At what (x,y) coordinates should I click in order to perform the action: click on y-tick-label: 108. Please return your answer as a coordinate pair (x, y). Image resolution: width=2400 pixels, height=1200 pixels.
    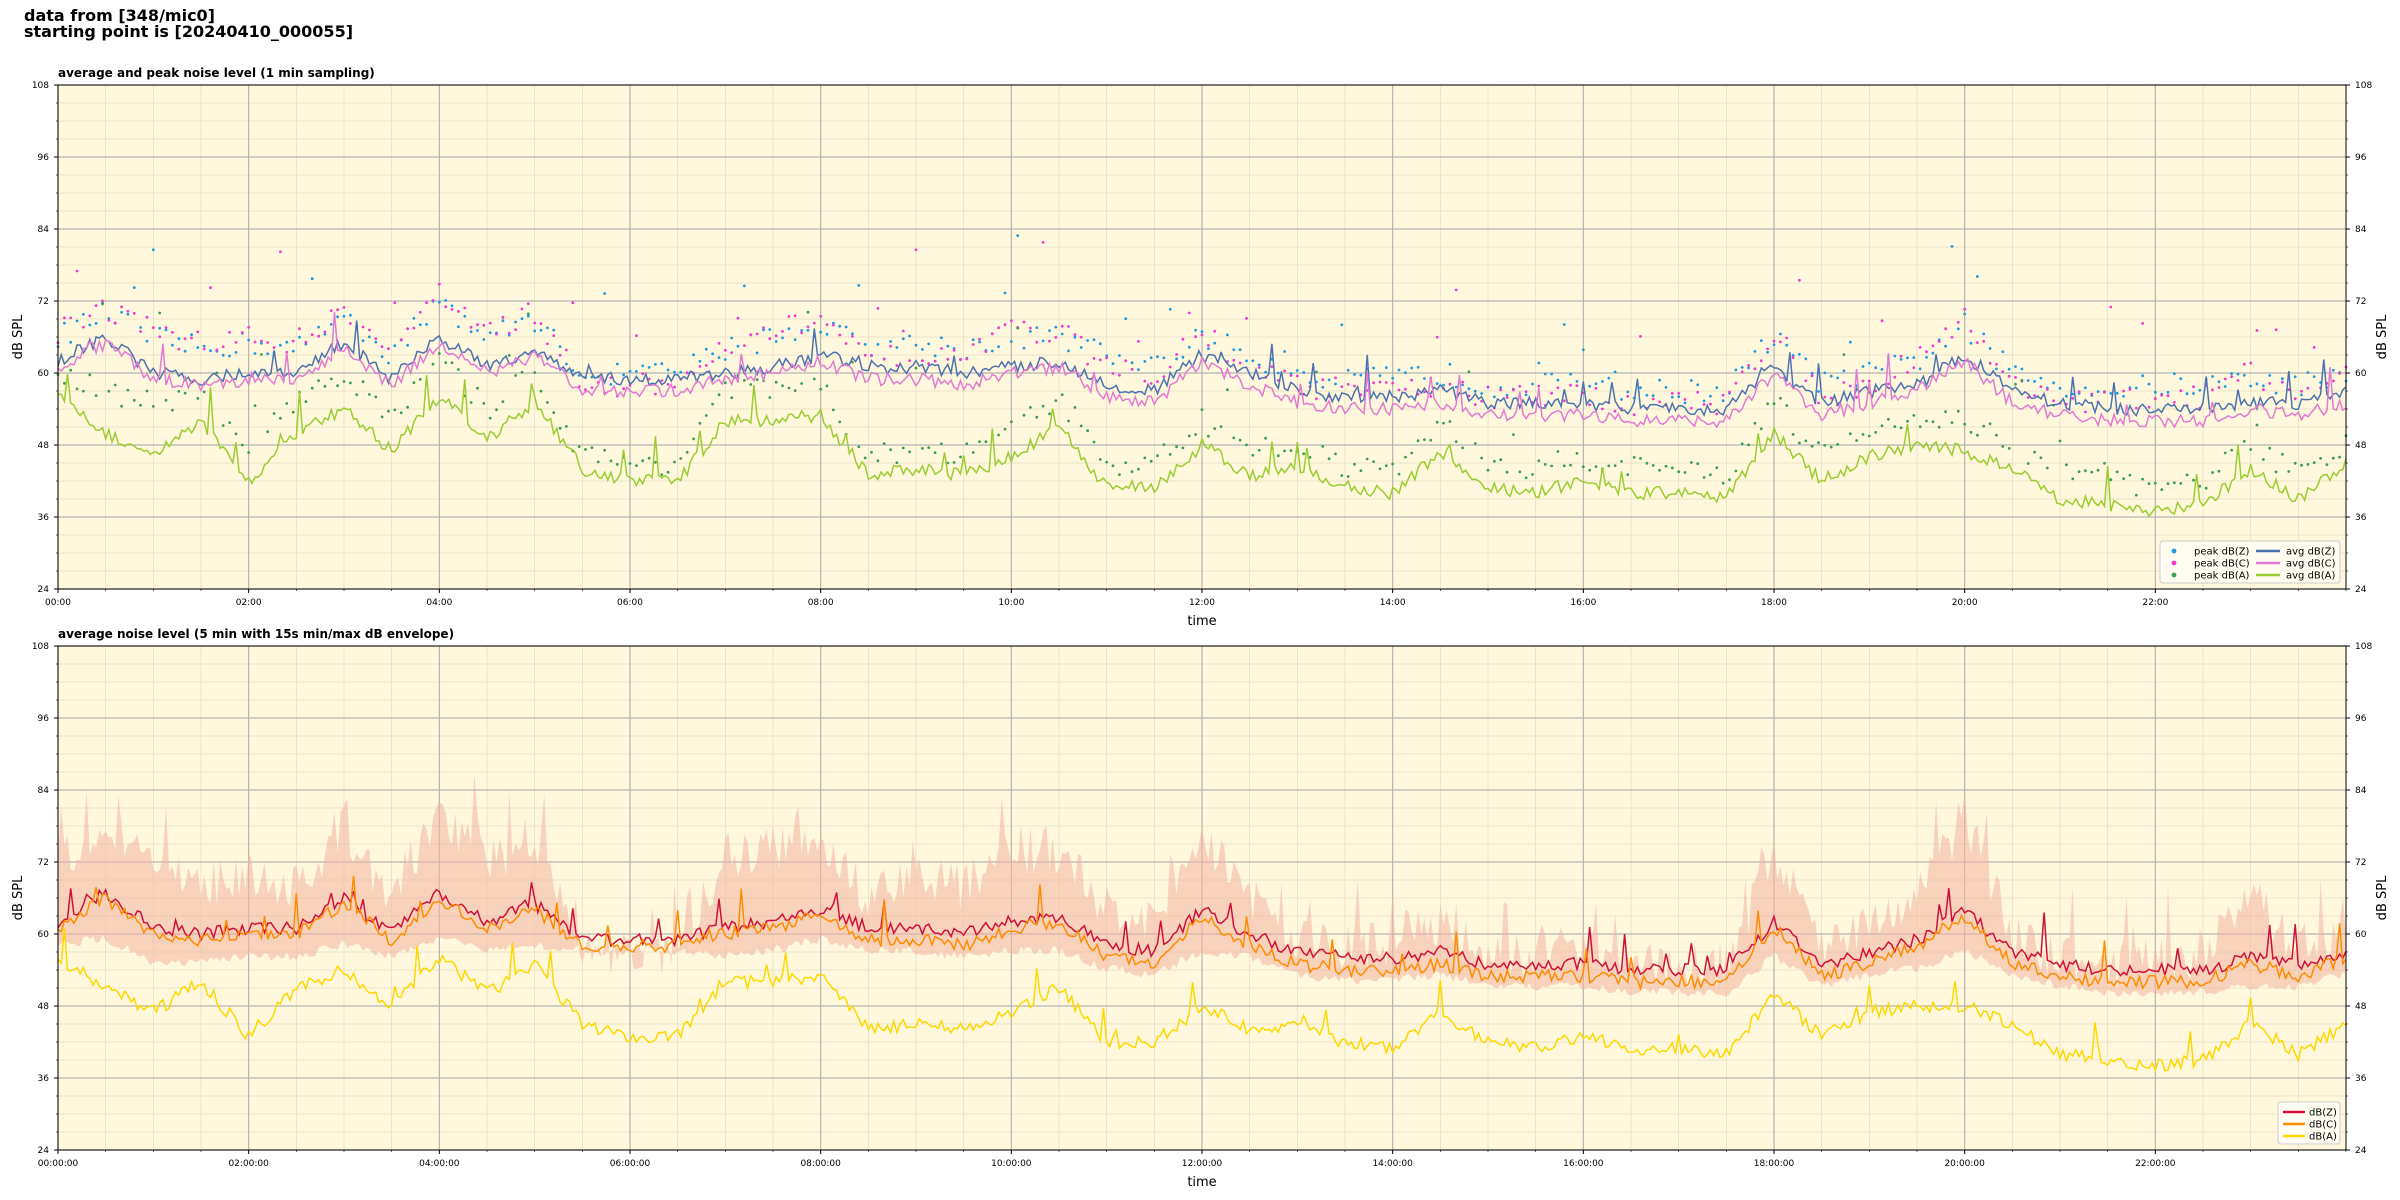
    Looking at the image, I should click on (40, 647).